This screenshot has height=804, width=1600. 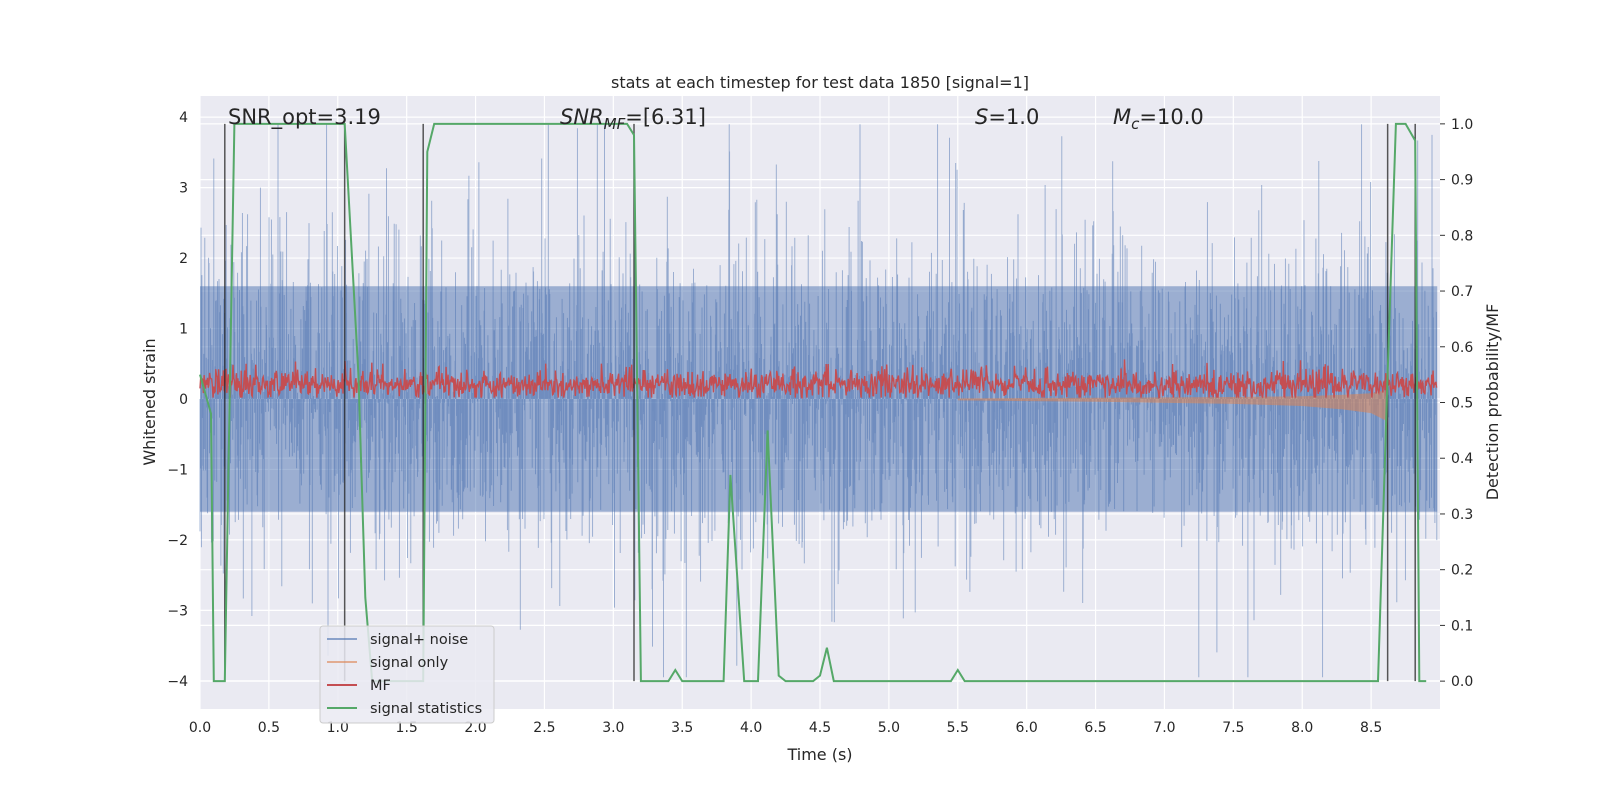 What do you see at coordinates (304, 117) in the screenshot?
I see `snr-opt-annotation: SNR_opt=3.19` at bounding box center [304, 117].